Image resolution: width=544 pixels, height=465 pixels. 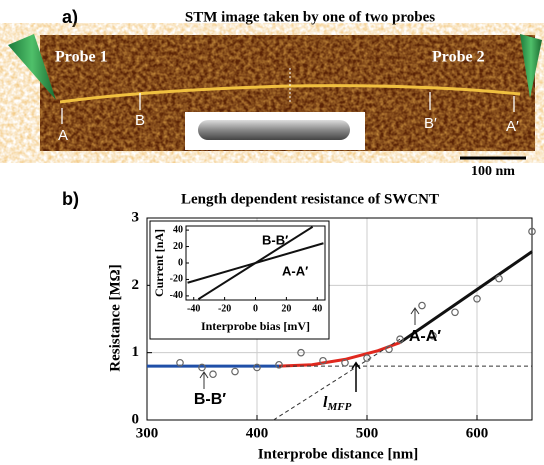 What do you see at coordinates (458, 57) in the screenshot?
I see `probe-label: Probe 2` at bounding box center [458, 57].